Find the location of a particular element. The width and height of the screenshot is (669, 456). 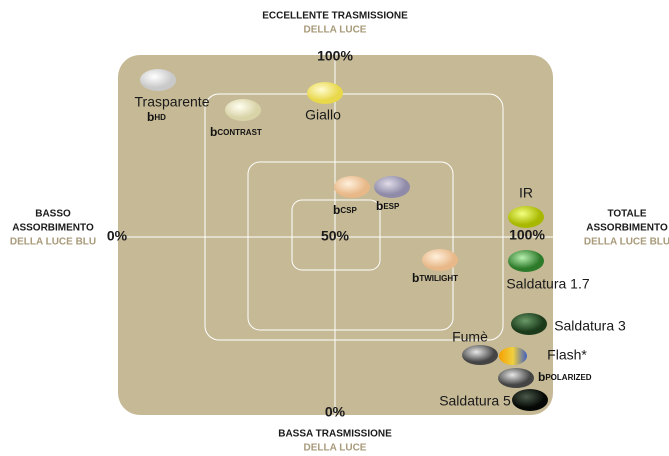

lens-label: IR is located at coordinates (526, 193).